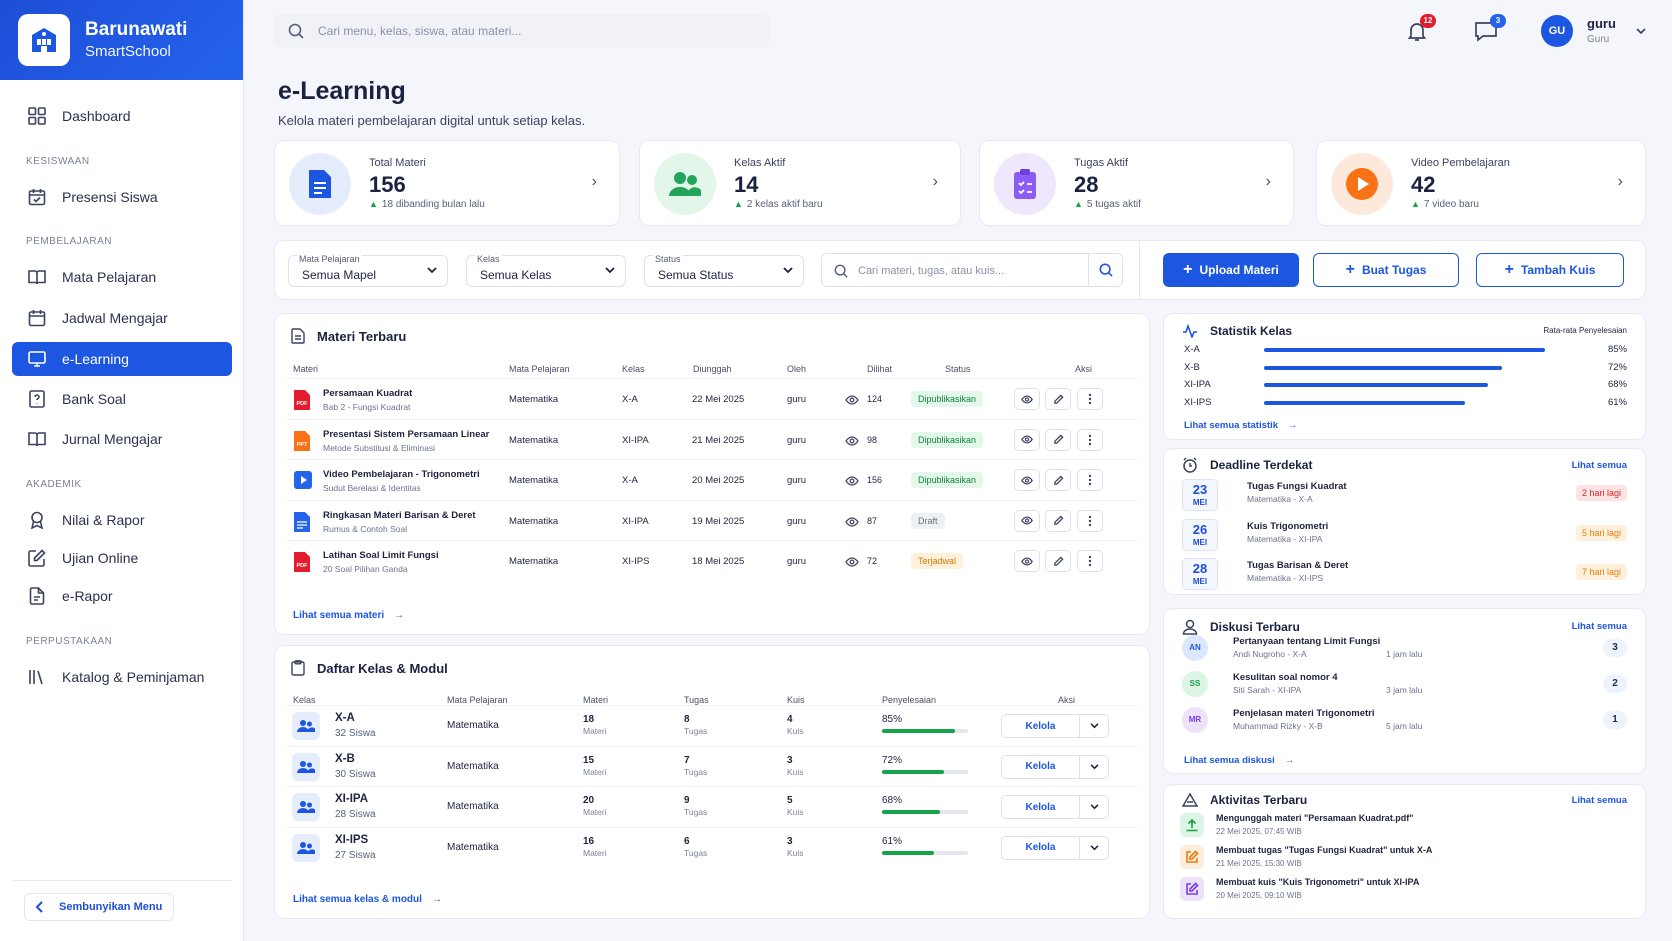  What do you see at coordinates (1460, 163) in the screenshot?
I see `stat-label: Video Pembelajaran` at bounding box center [1460, 163].